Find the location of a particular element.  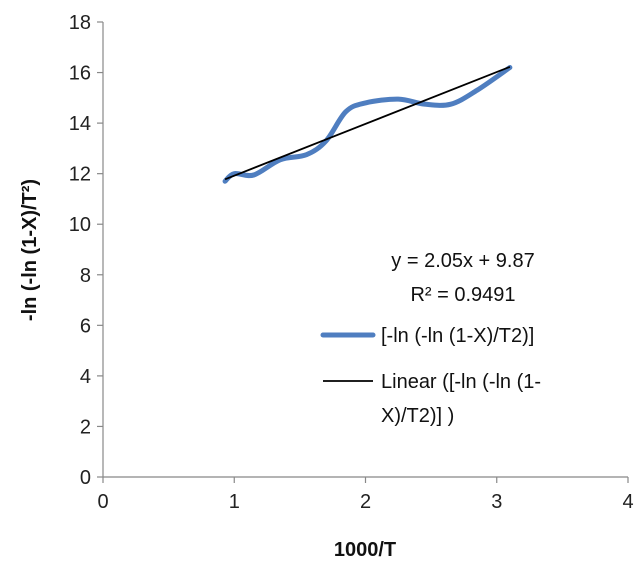

y-tick-label: 6 is located at coordinates (85, 326).